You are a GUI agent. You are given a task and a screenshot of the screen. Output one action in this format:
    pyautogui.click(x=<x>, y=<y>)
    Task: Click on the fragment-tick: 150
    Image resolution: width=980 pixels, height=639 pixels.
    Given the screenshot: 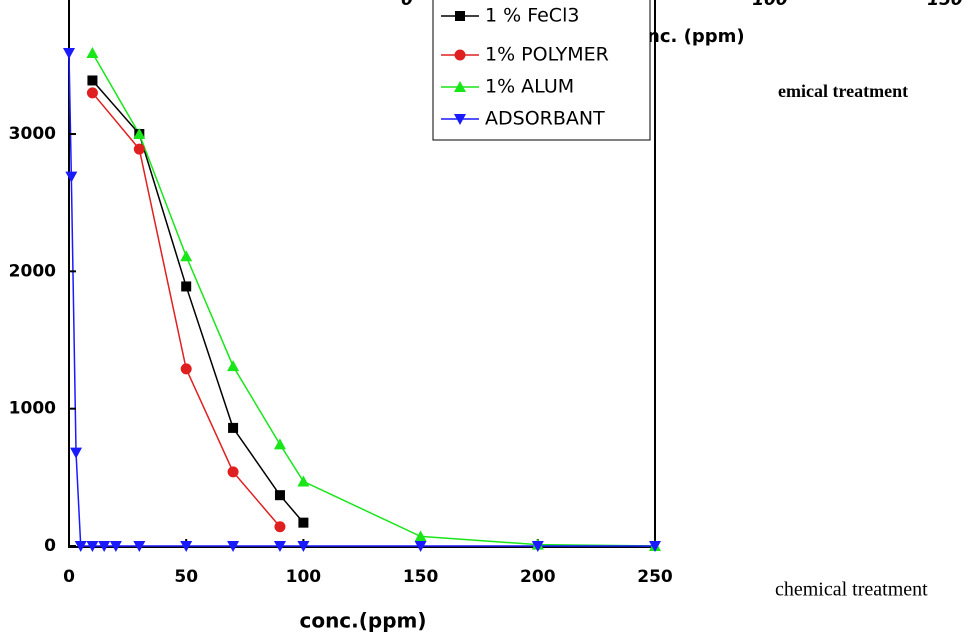 What is the action you would take?
    pyautogui.click(x=945, y=5)
    